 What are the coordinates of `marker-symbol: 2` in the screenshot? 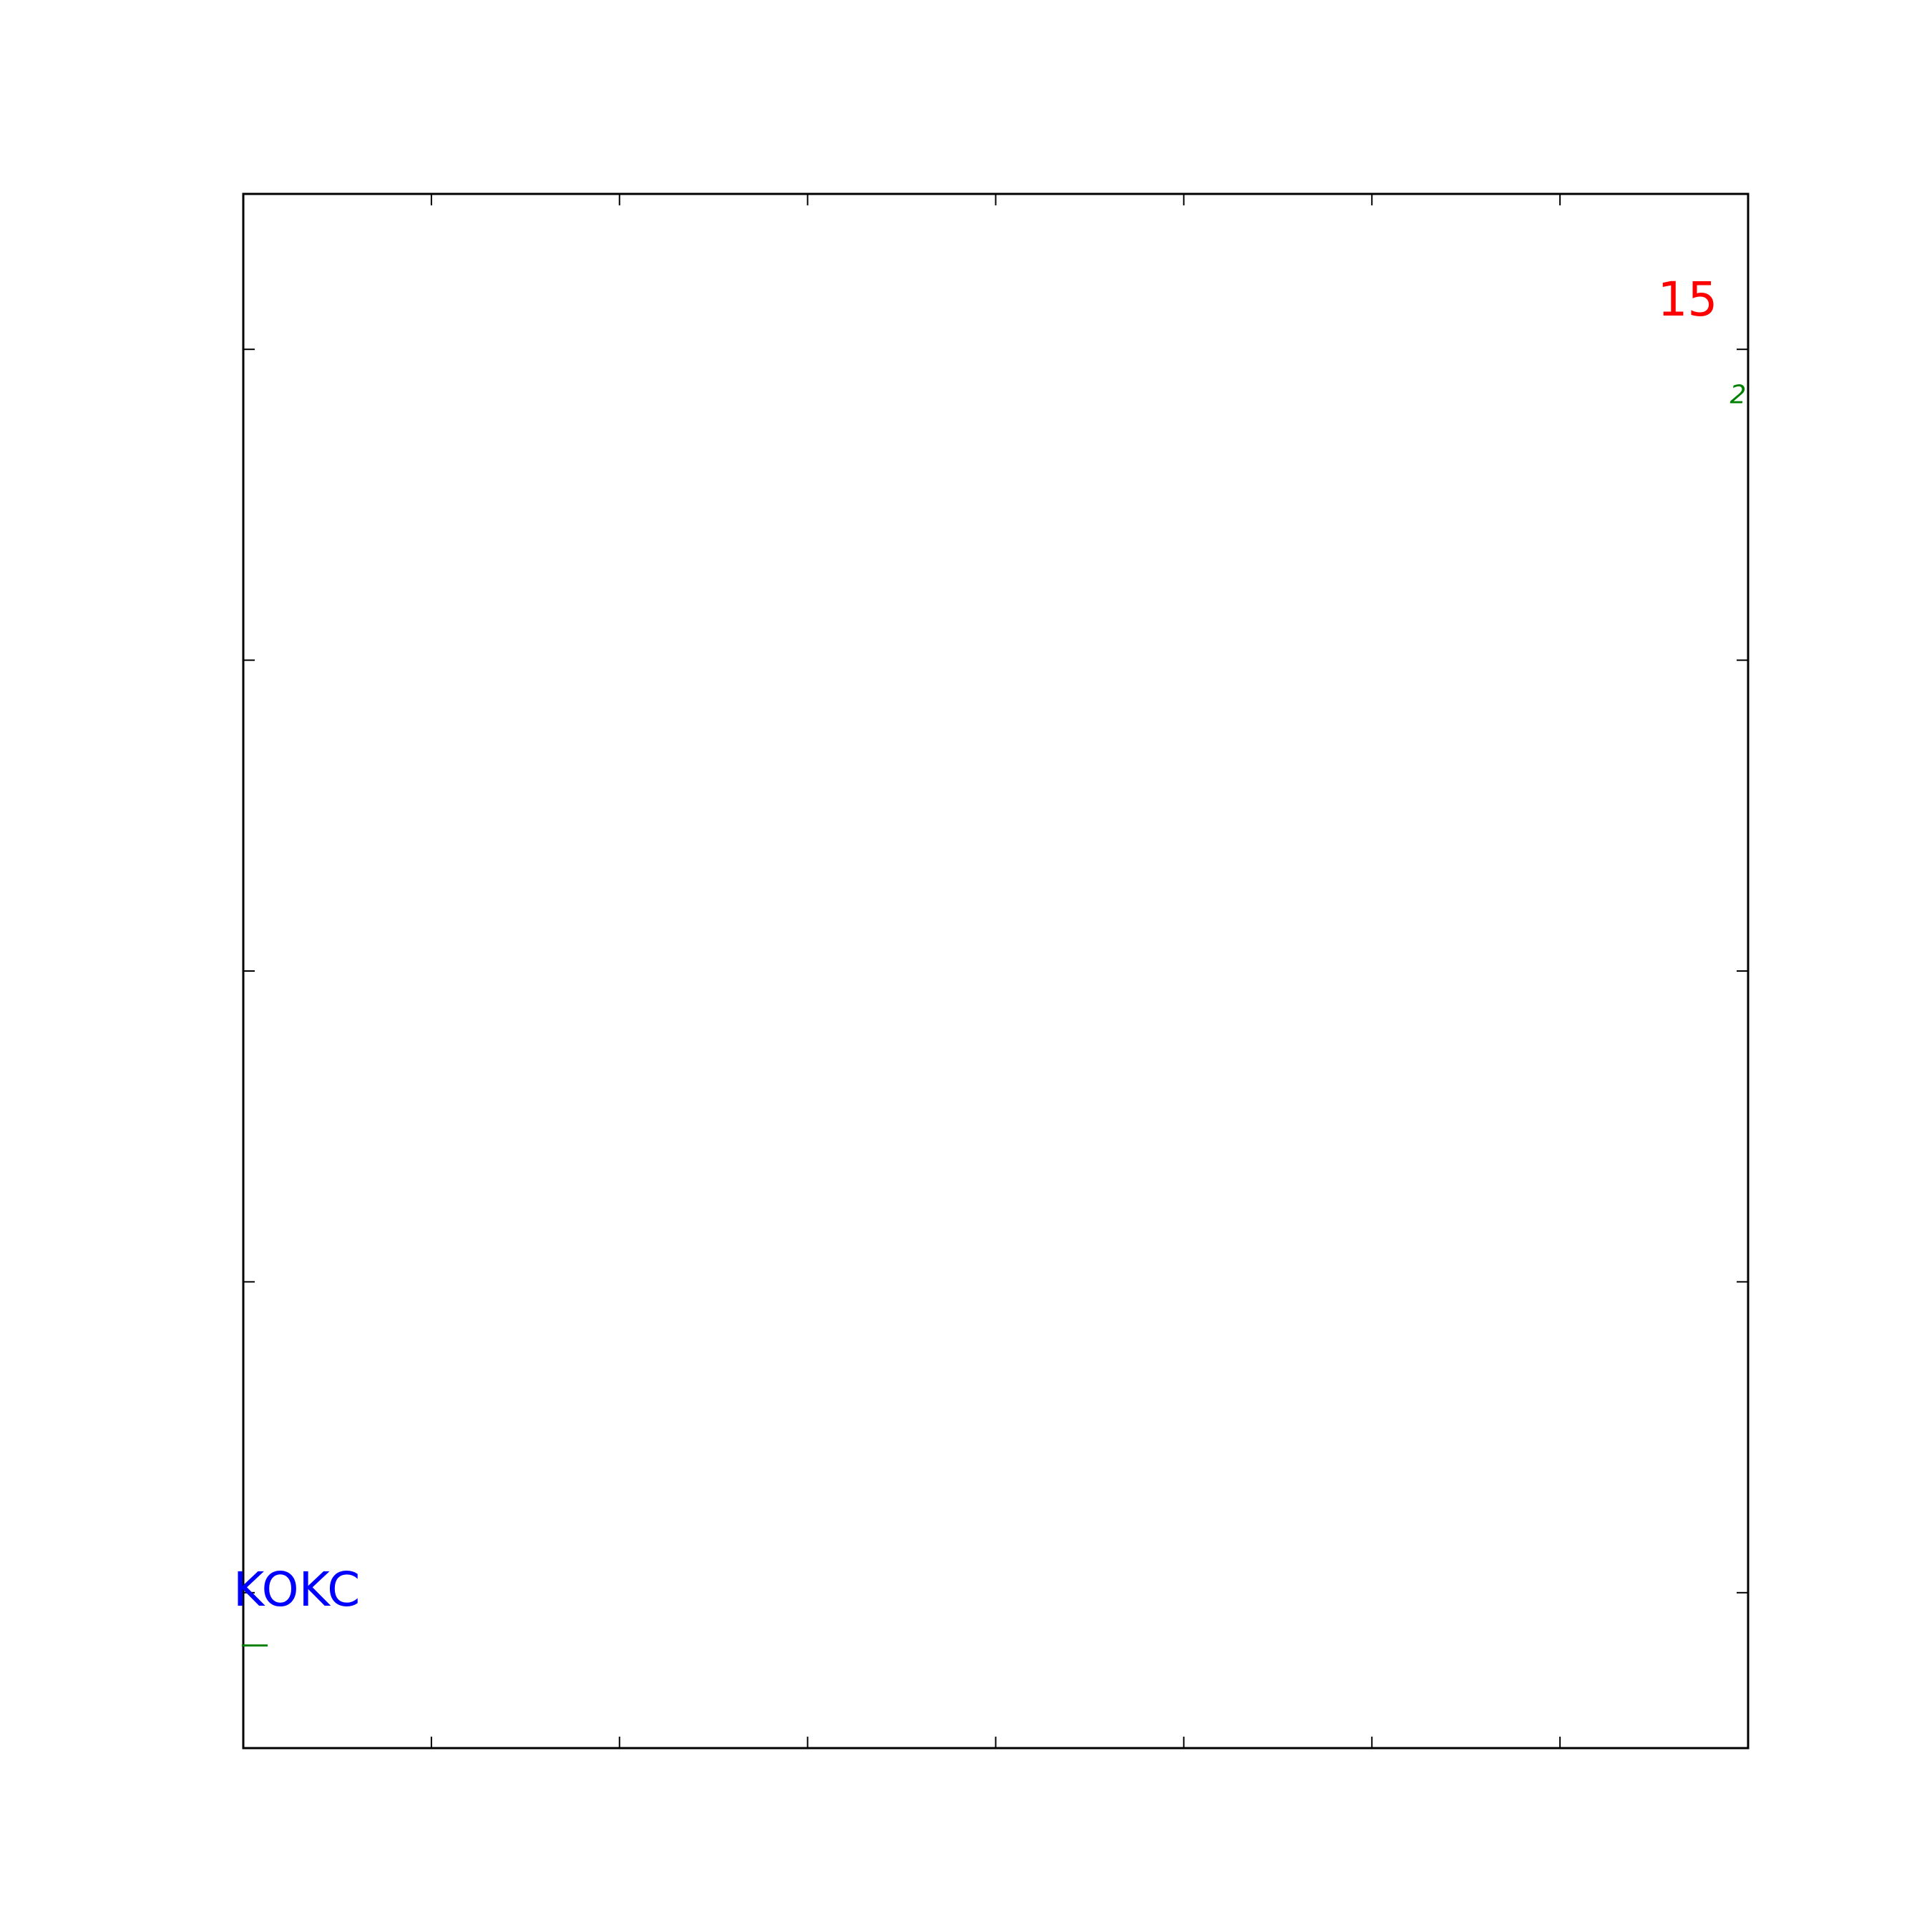 It's located at (1738, 394).